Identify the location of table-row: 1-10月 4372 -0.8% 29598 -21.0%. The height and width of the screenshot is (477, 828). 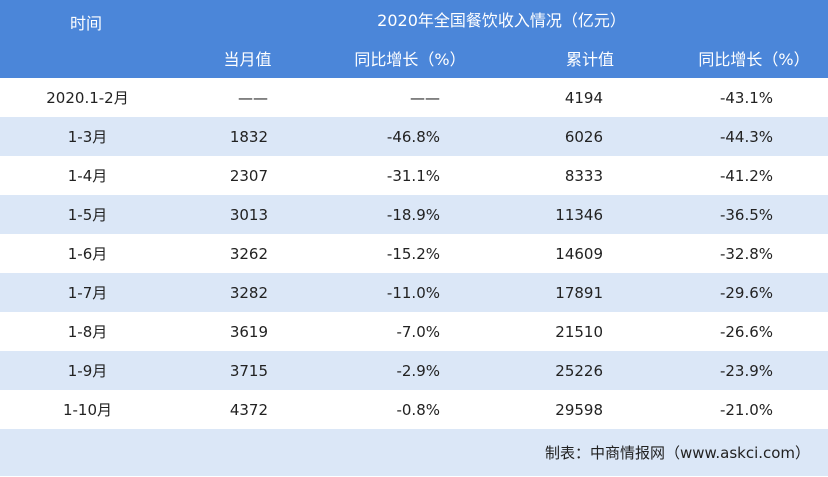
(414, 409).